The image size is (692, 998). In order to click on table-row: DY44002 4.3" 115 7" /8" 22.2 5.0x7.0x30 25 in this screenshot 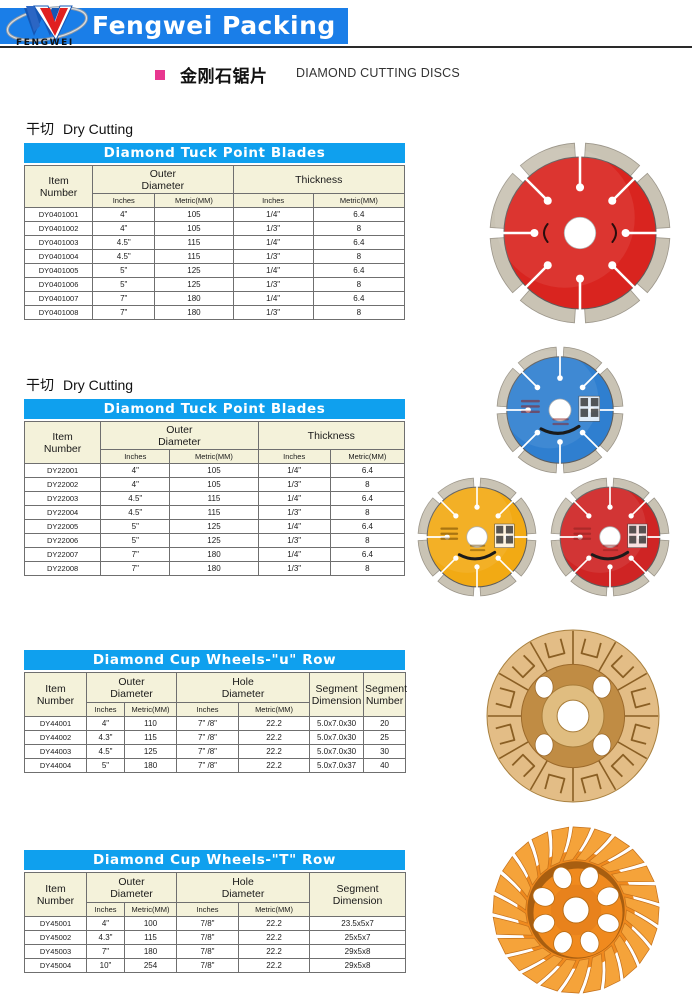, I will do `click(215, 737)`.